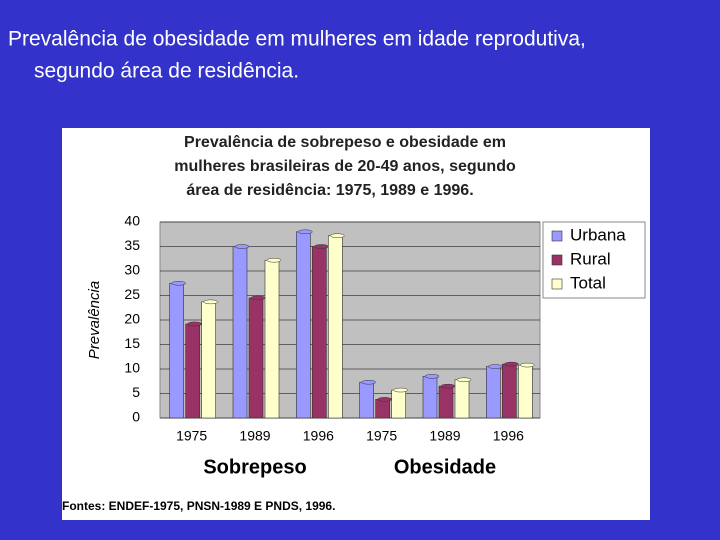 Image resolution: width=720 pixels, height=540 pixels. Describe the element at coordinates (254, 467) in the screenshot. I see `group-label: Sobrepeso` at that location.